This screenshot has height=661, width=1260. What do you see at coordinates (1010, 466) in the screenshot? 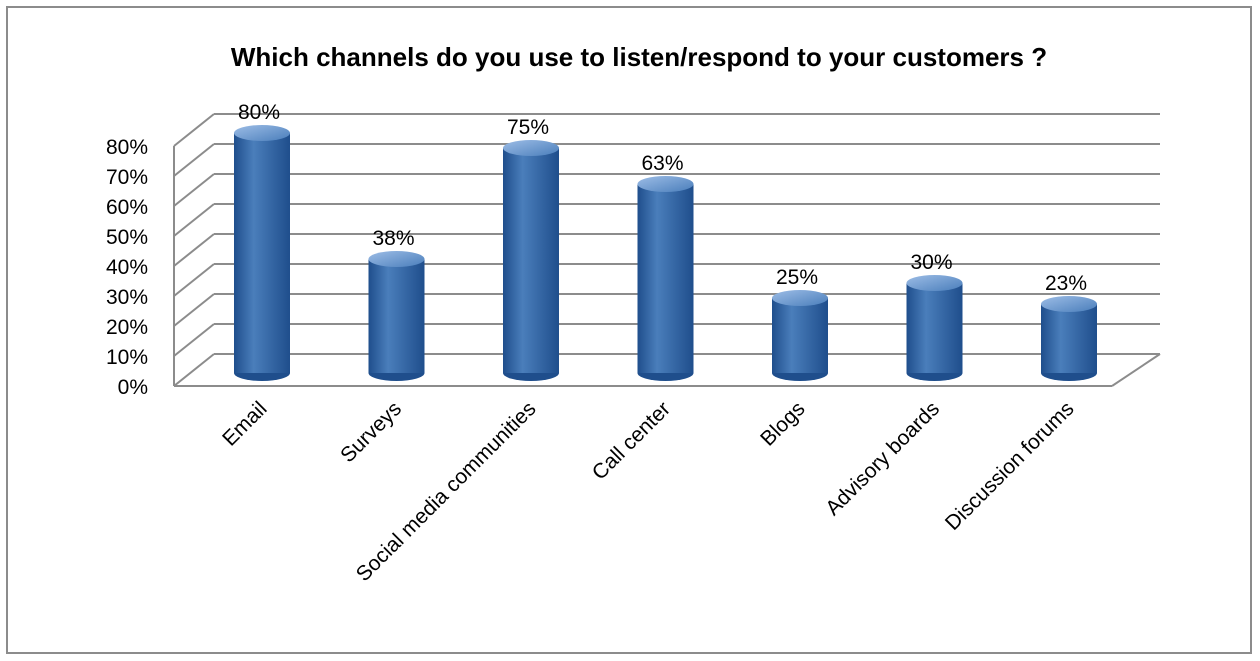
I see `category-label: Discussion forums` at bounding box center [1010, 466].